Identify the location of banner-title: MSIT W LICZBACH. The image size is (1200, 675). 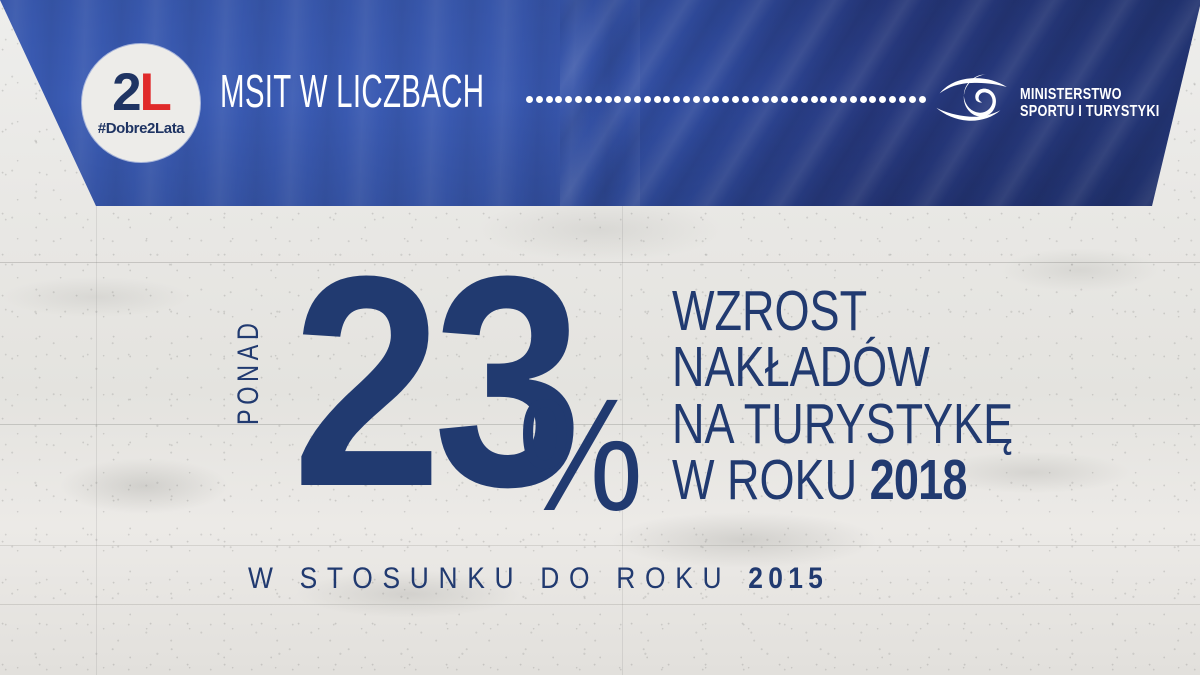
(352, 91).